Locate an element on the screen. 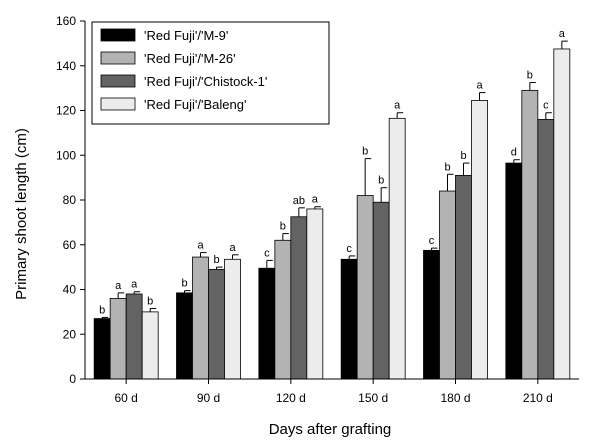 This screenshot has height=440, width=592. legend-label: 'Red Fuji'/'Chistock-1' is located at coordinates (205, 81).